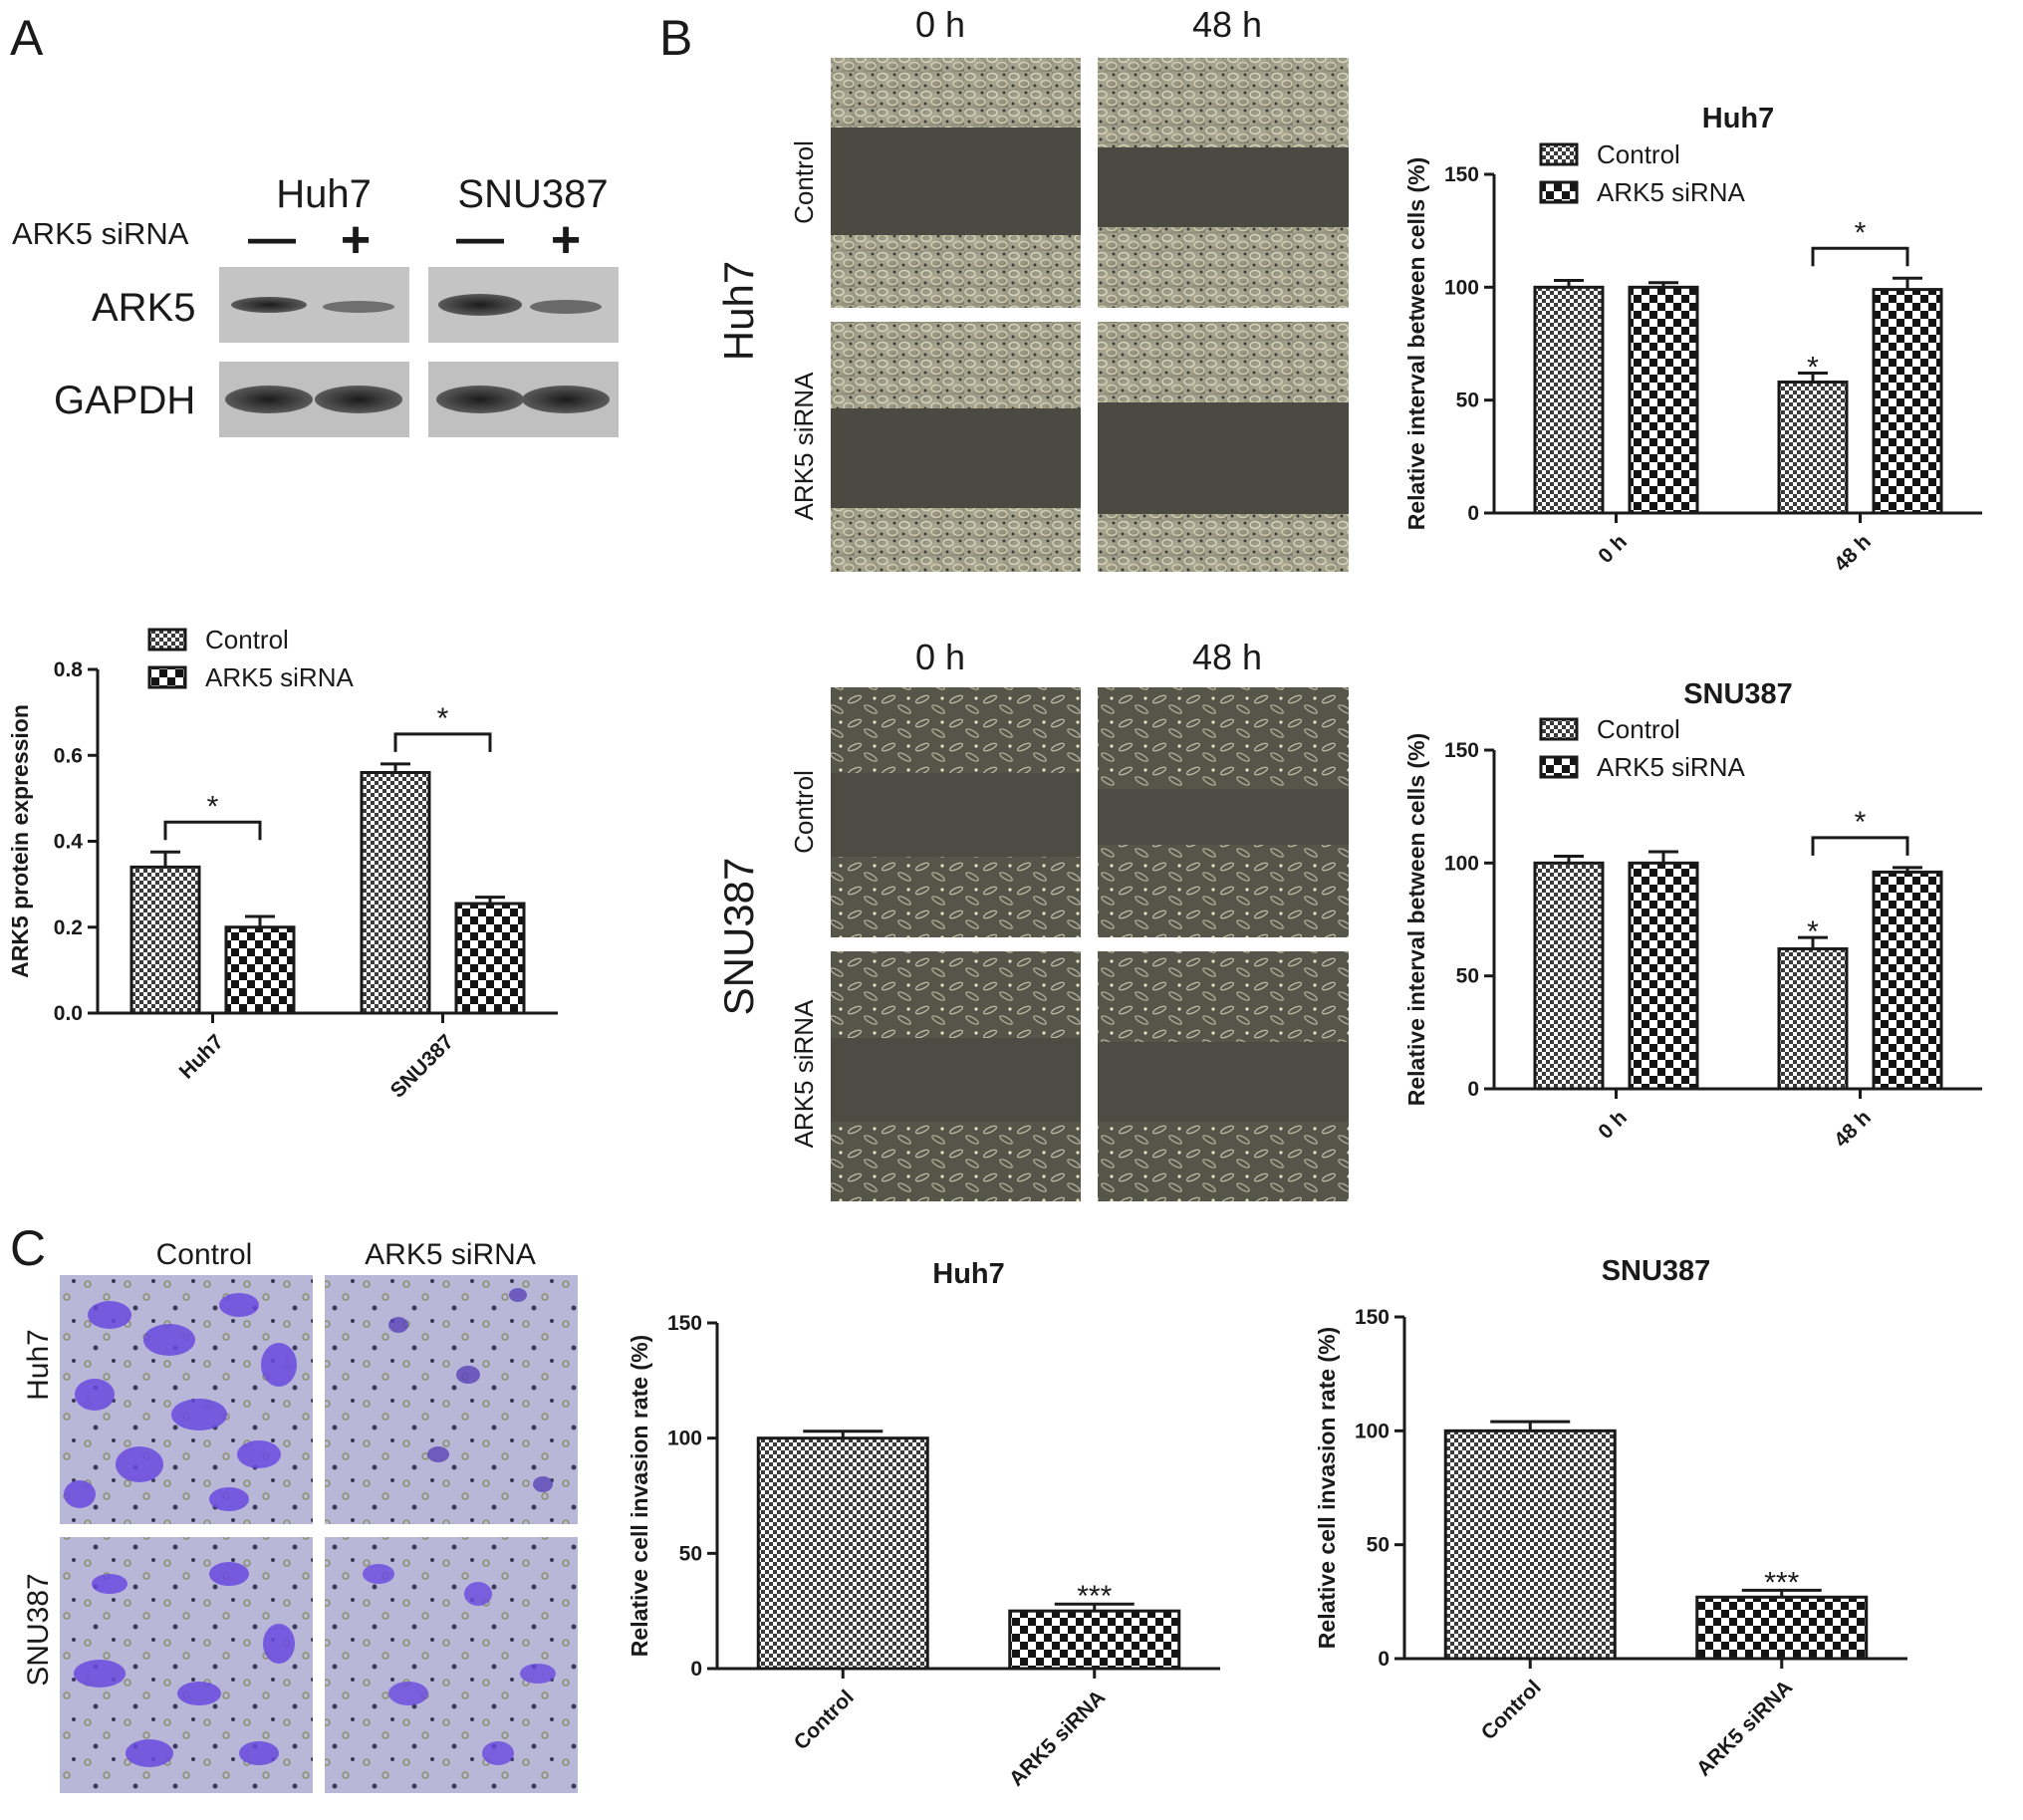 The image size is (2023, 1820). Describe the element at coordinates (1853, 1129) in the screenshot. I see `x-tick-label: 48 h` at that location.